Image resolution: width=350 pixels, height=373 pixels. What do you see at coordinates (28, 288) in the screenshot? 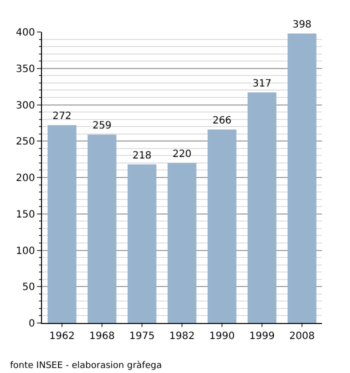
I see `y-tick-label: 50` at bounding box center [28, 288].